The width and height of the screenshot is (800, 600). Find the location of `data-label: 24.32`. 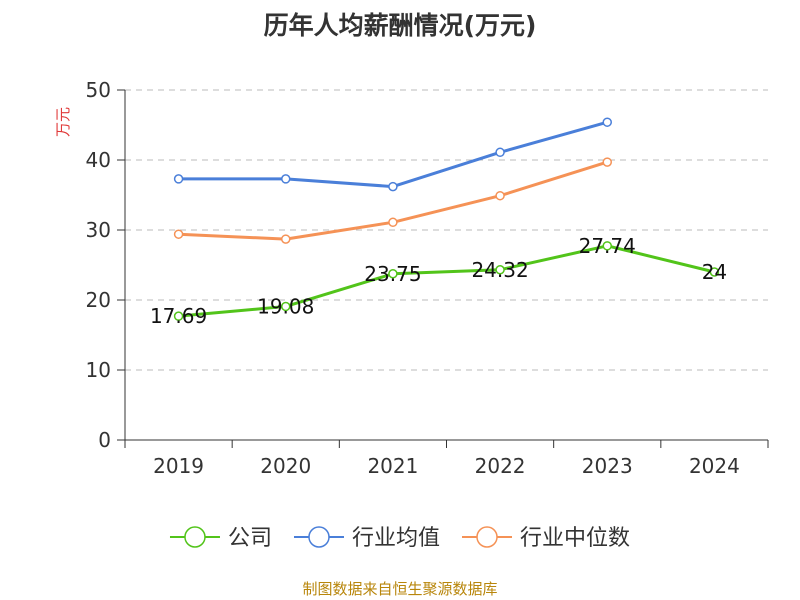

data-label: 24.32 is located at coordinates (499, 270).